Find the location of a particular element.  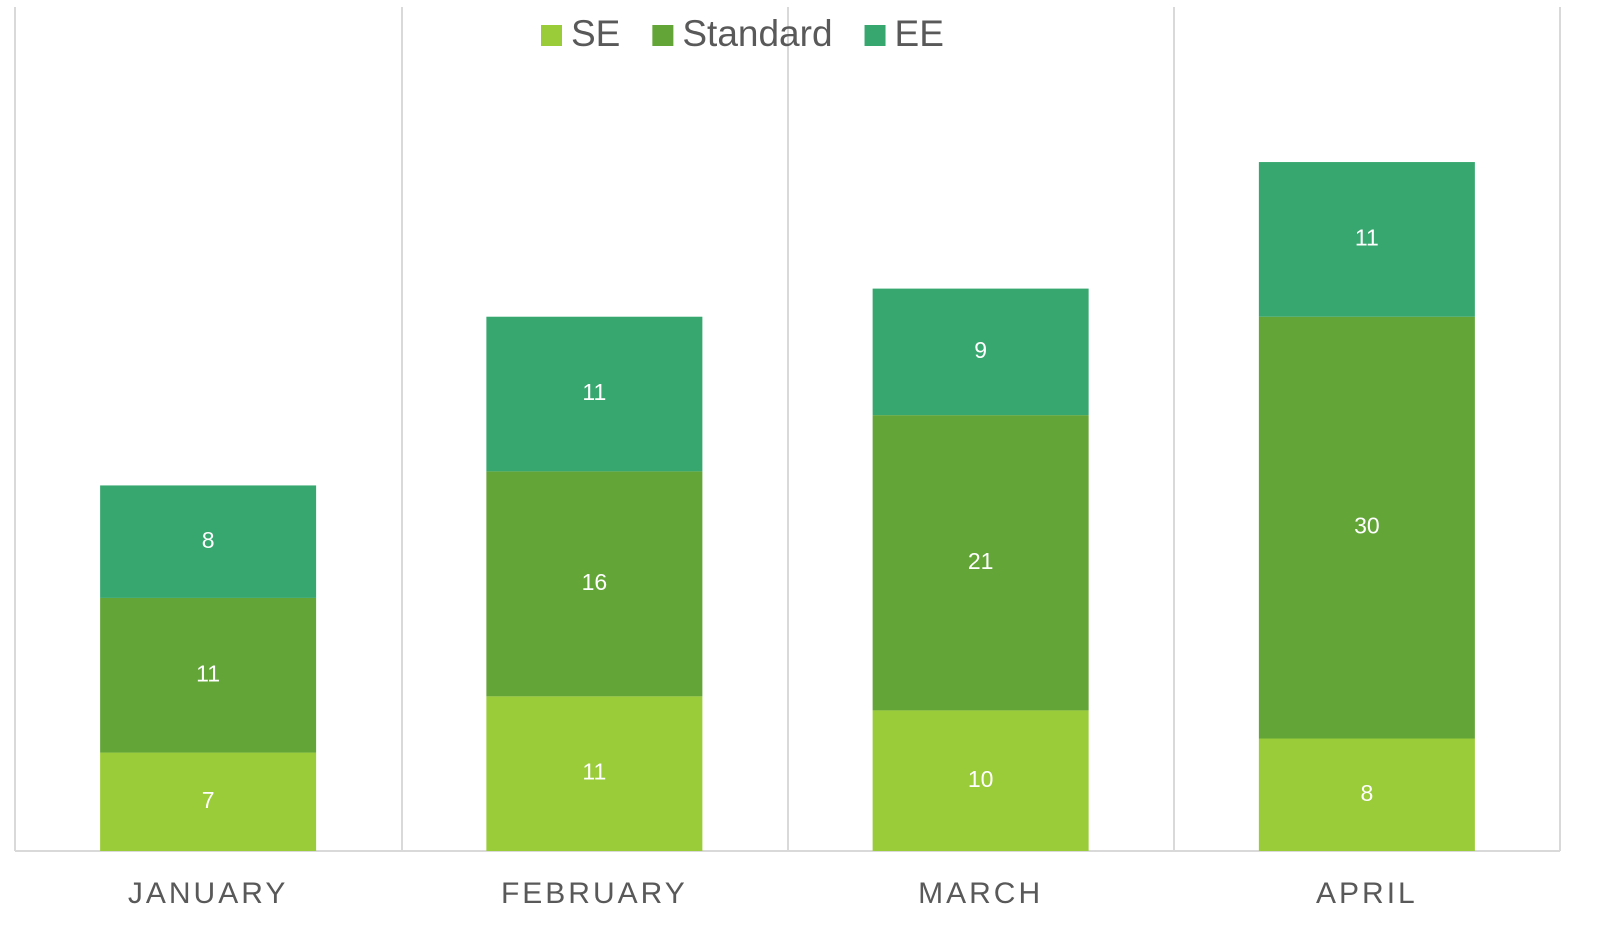

data-label: 21 is located at coordinates (981, 561).